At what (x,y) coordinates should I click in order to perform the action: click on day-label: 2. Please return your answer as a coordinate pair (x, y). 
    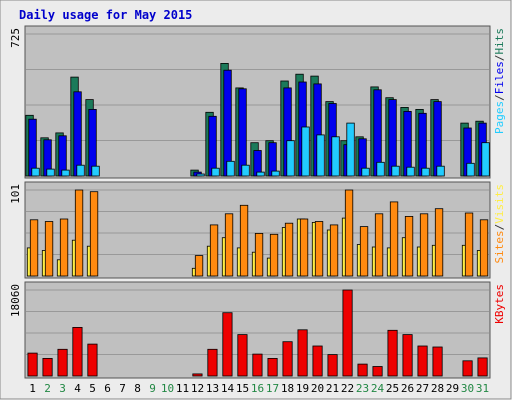
    Looking at the image, I should click on (47, 388).